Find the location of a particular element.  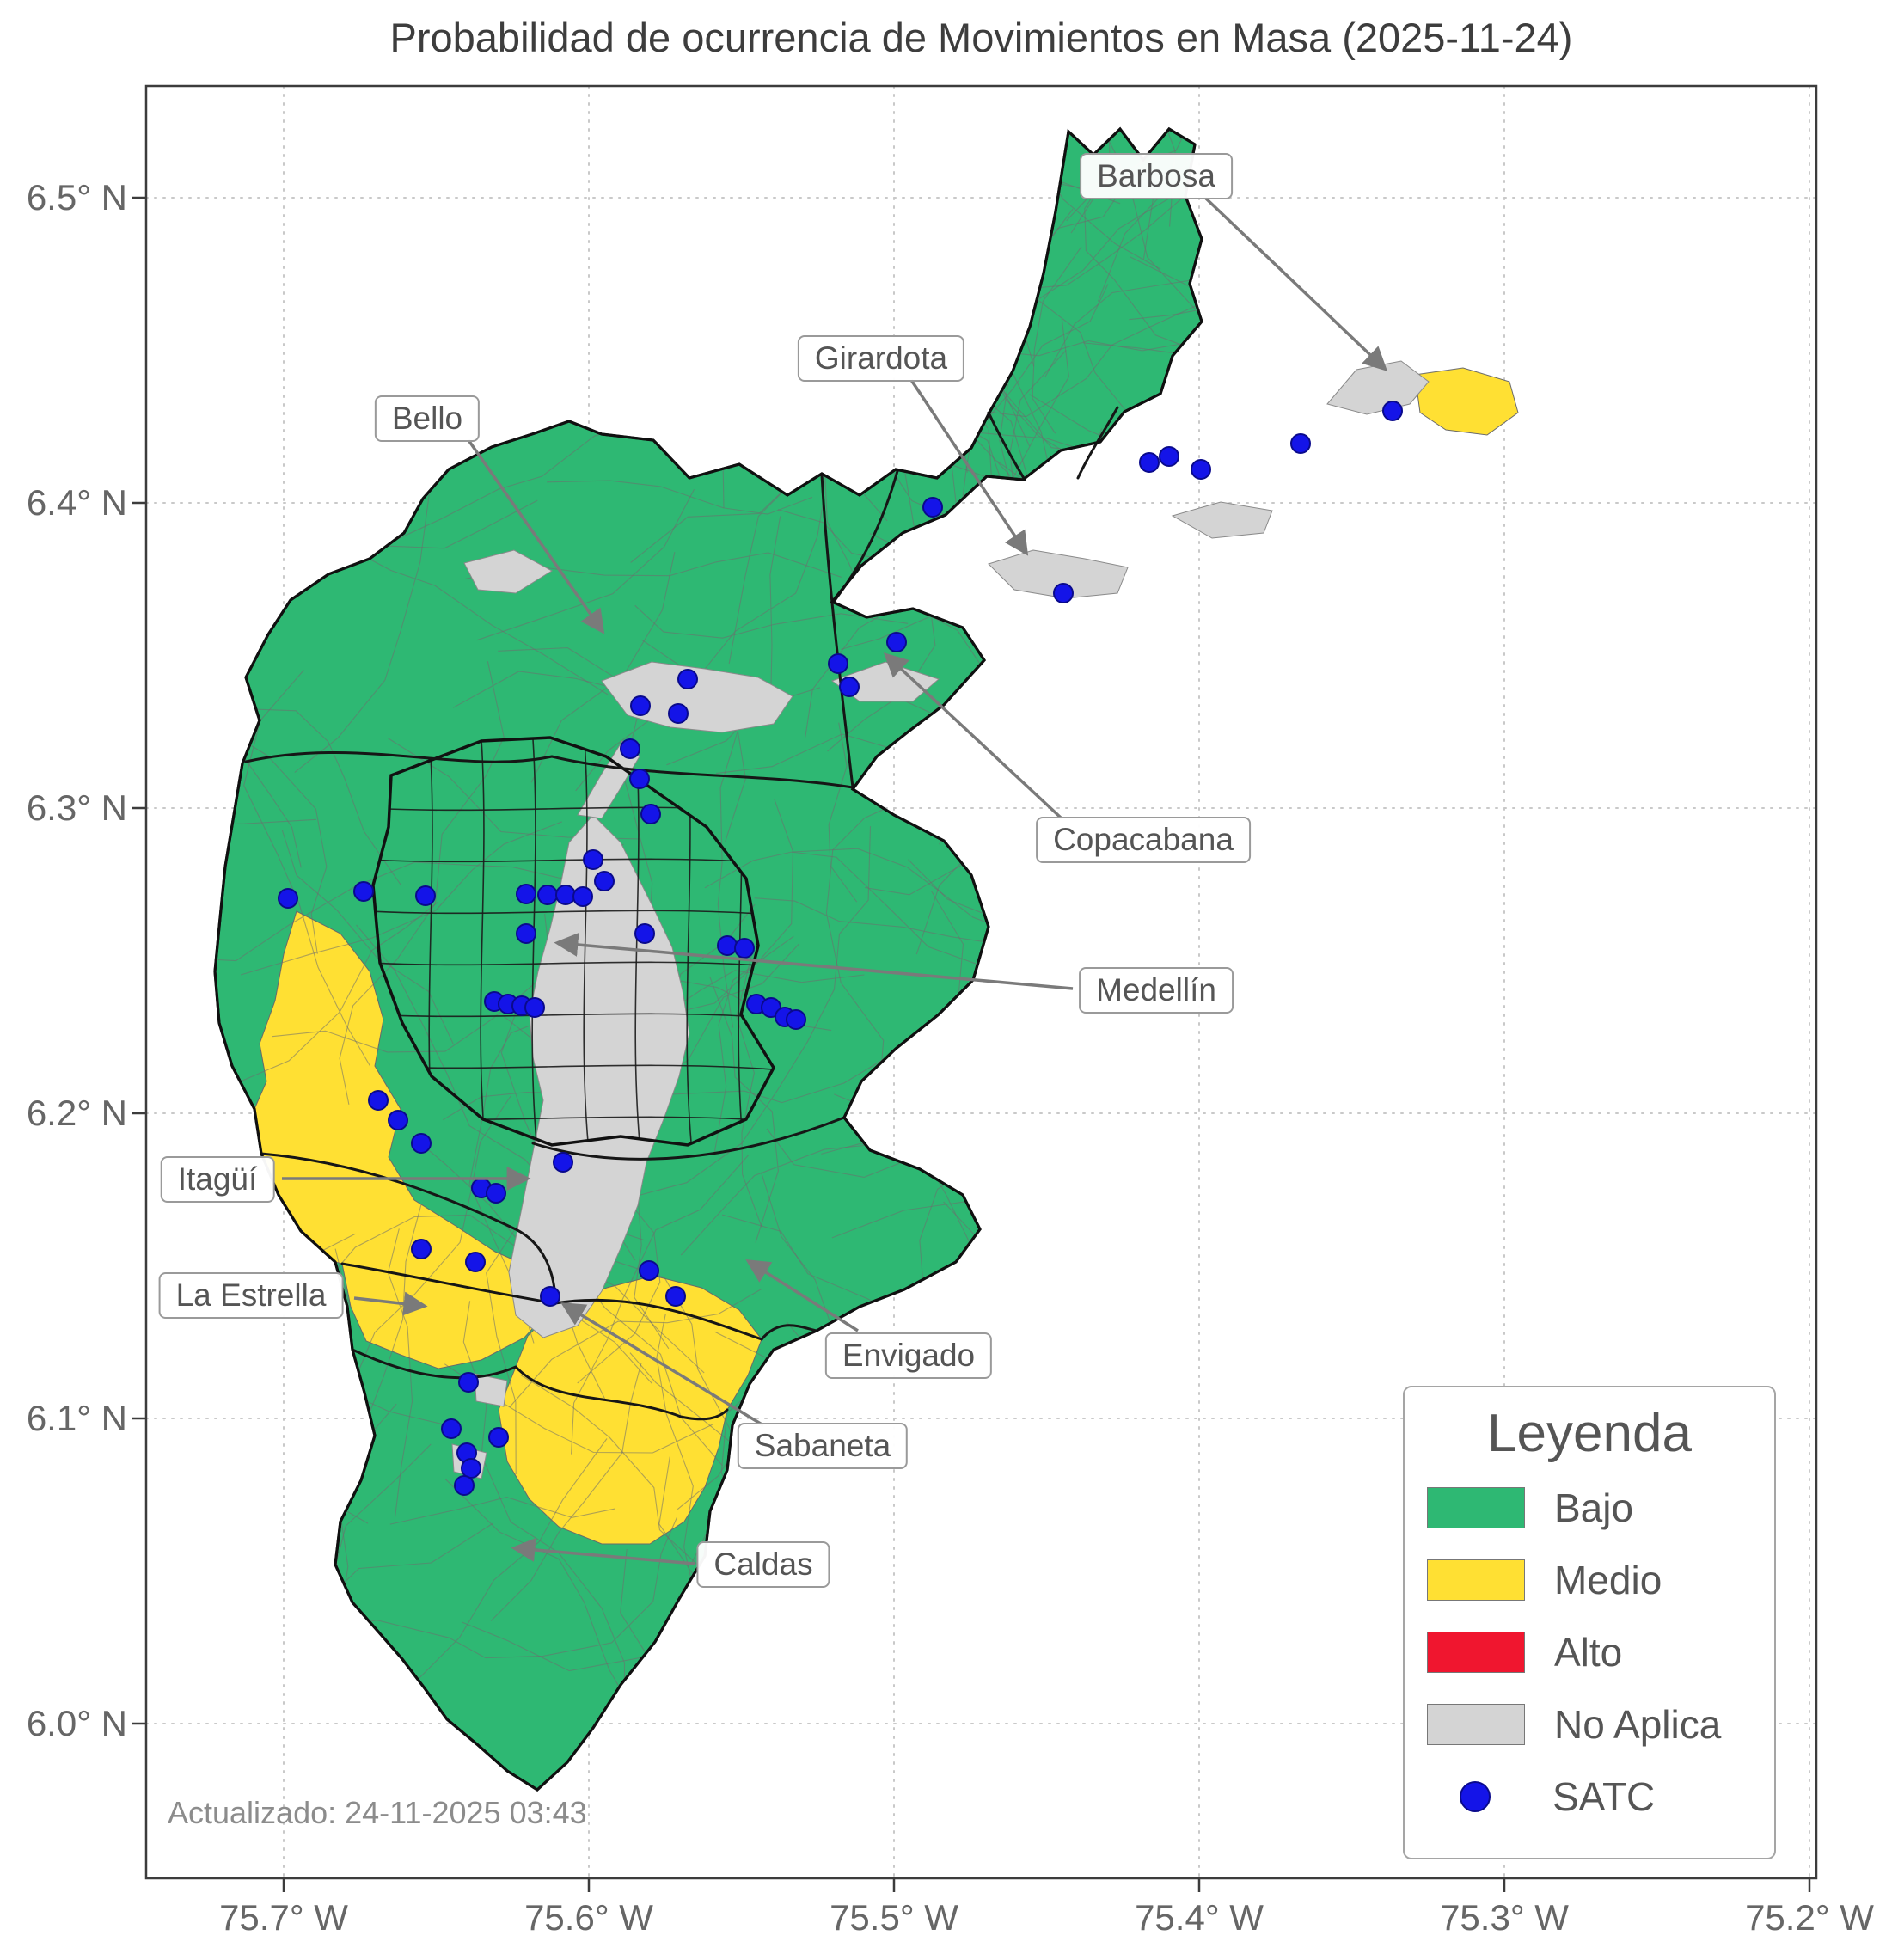

region-medio-barbosa is located at coordinates (1466, 401).